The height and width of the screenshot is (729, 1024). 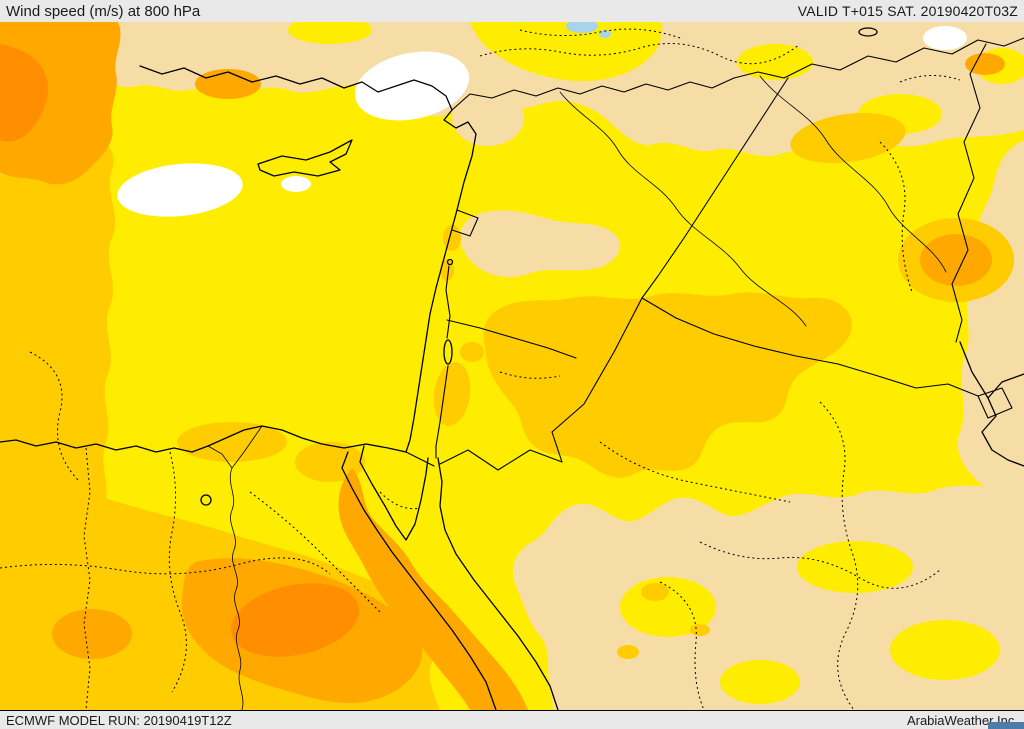 I want to click on jordan-river-border, so click(x=448, y=302).